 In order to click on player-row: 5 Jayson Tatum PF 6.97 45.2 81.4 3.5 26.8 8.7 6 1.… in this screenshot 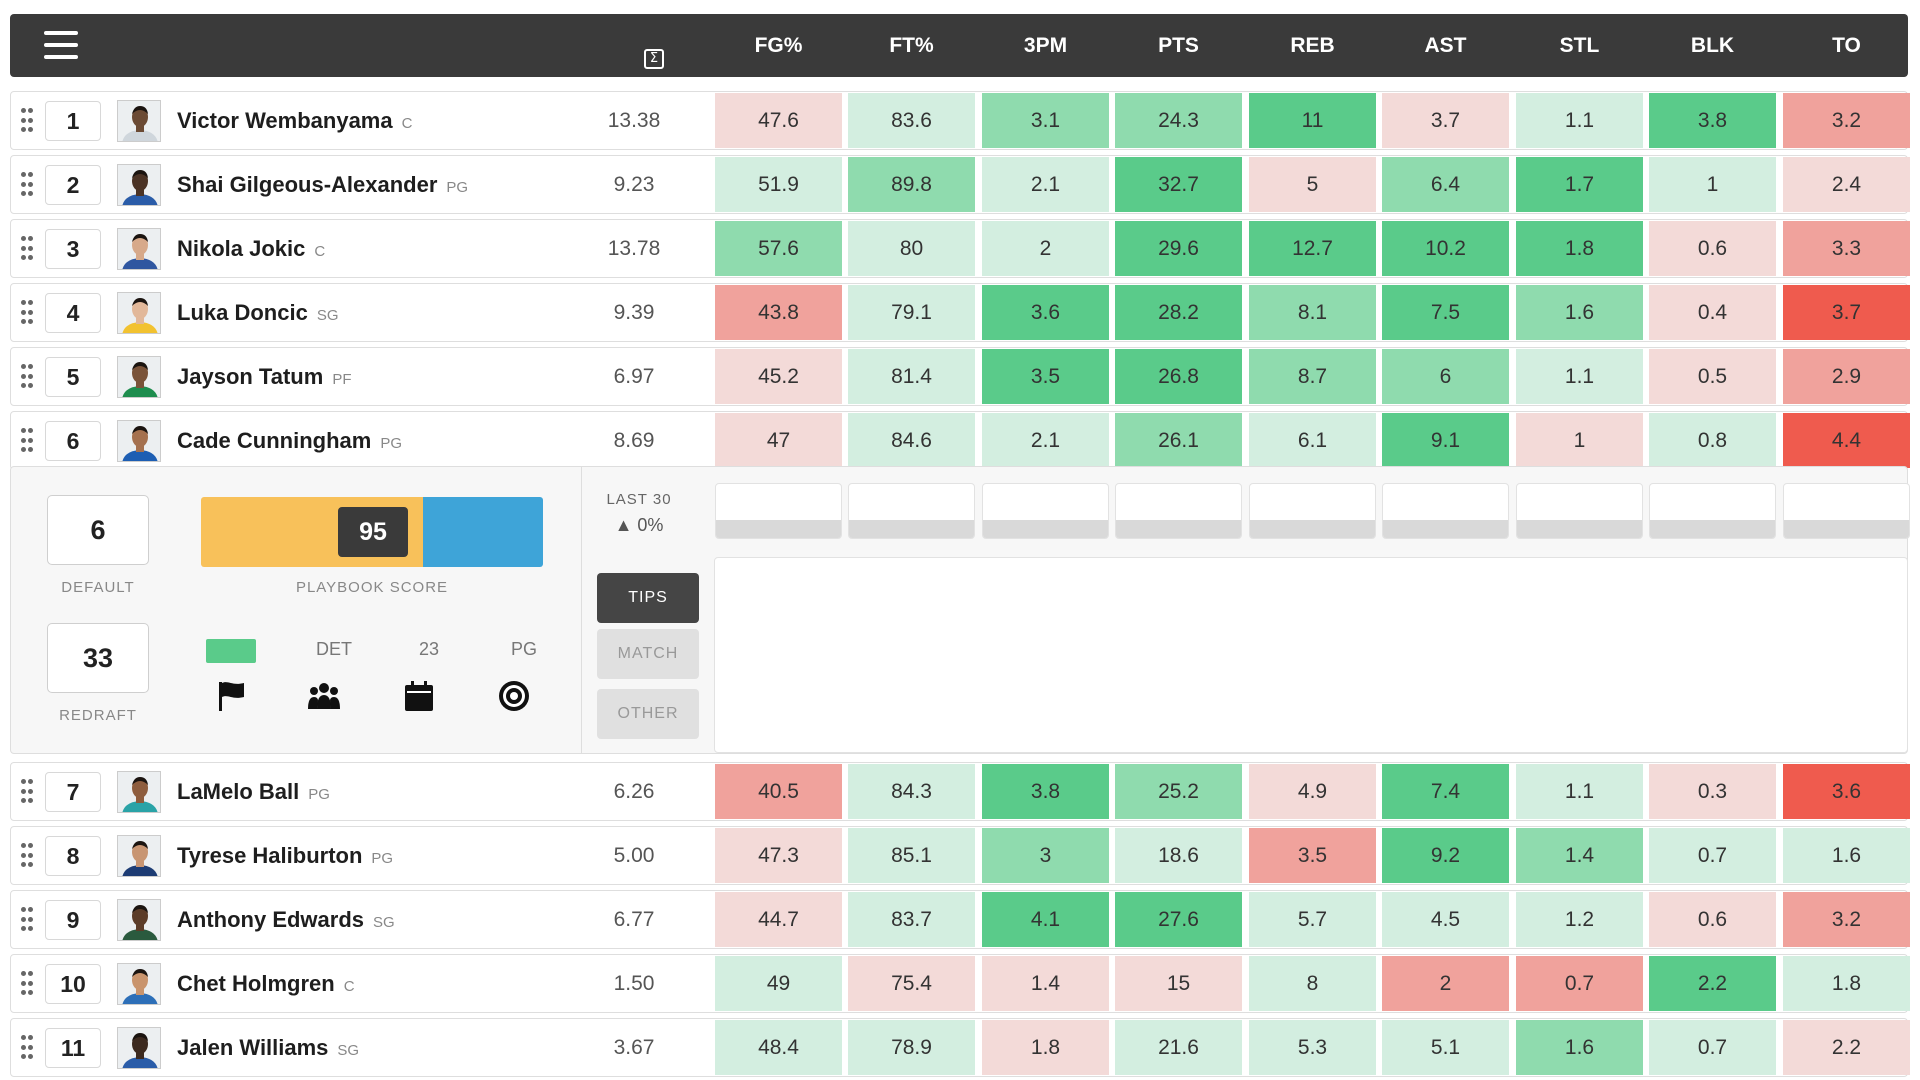, I will do `click(960, 376)`.